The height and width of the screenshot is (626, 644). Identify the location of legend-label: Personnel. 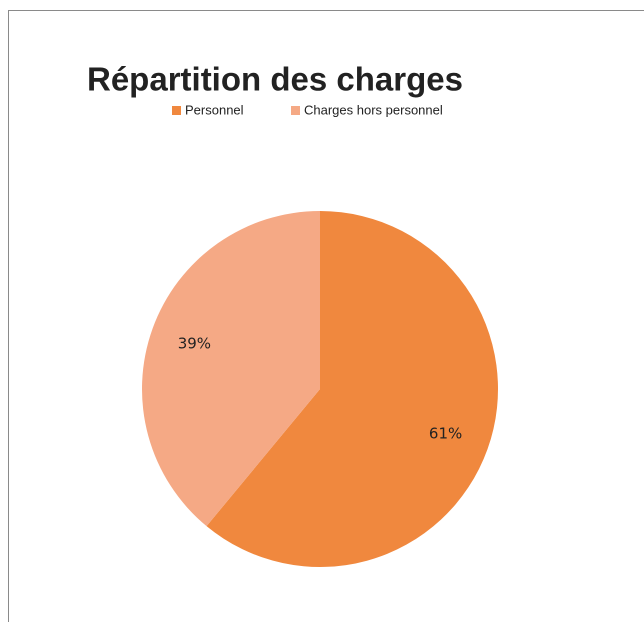
(214, 109).